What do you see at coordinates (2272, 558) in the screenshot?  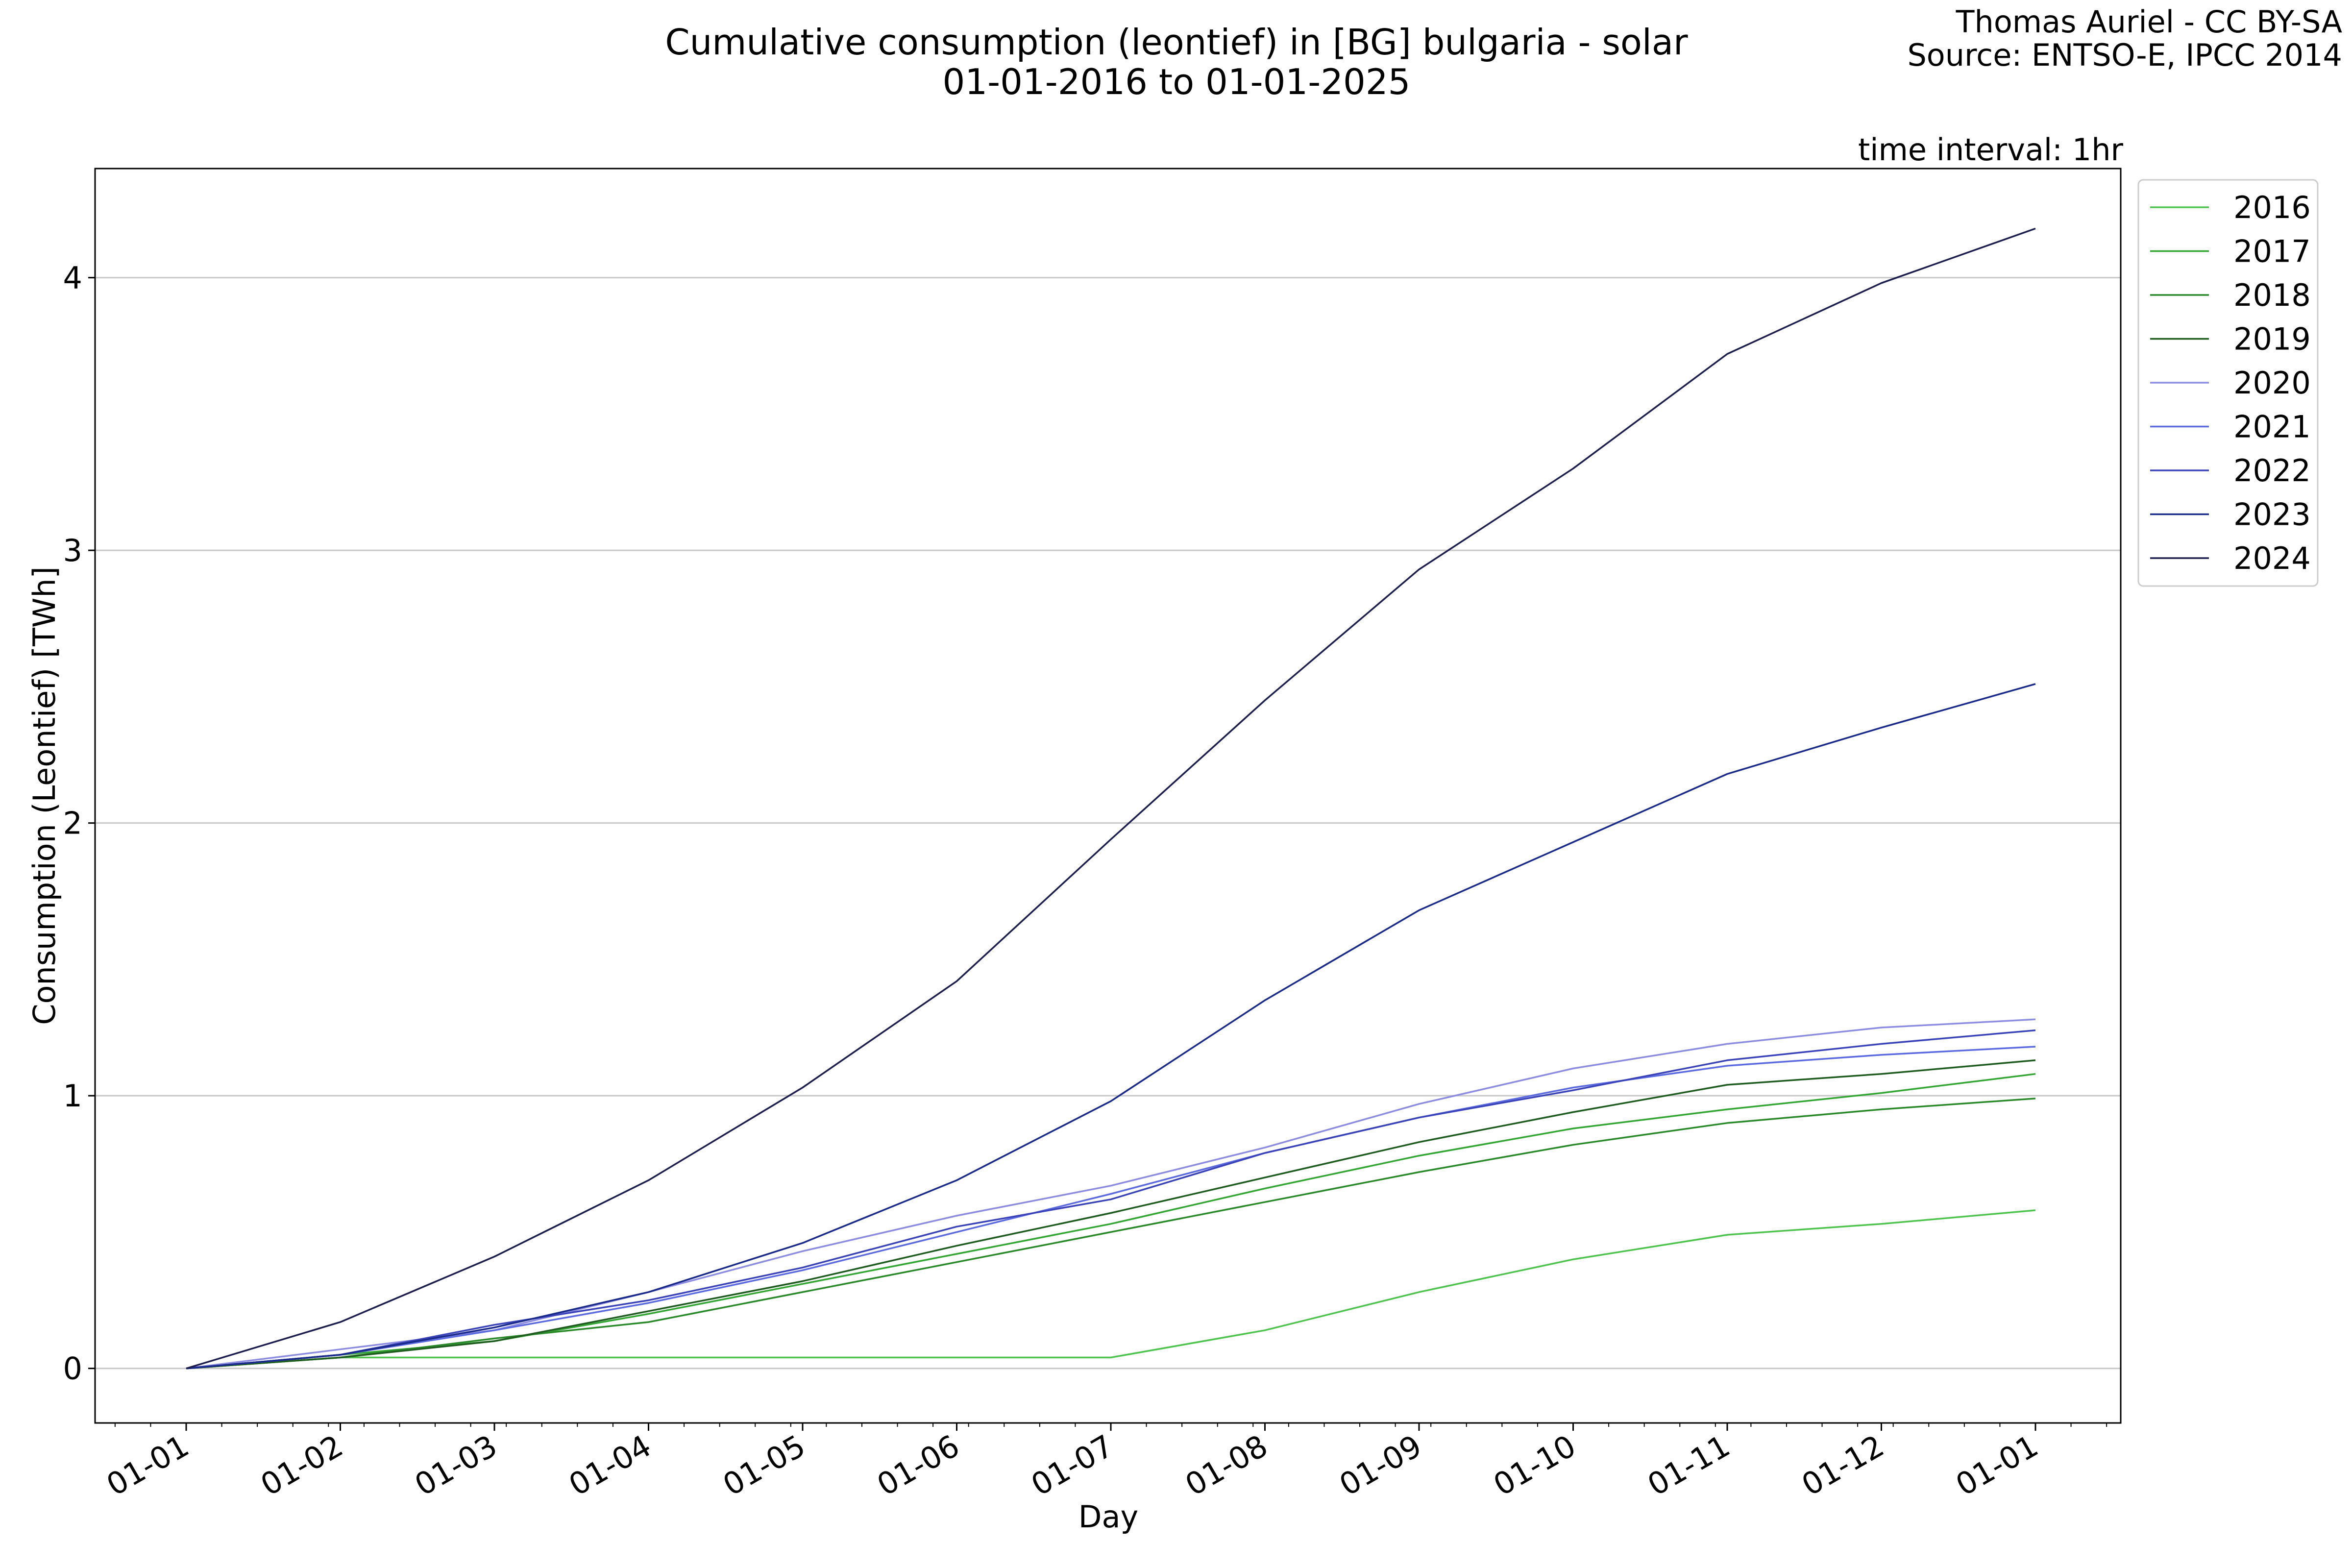 I see `legend-label: 2024` at bounding box center [2272, 558].